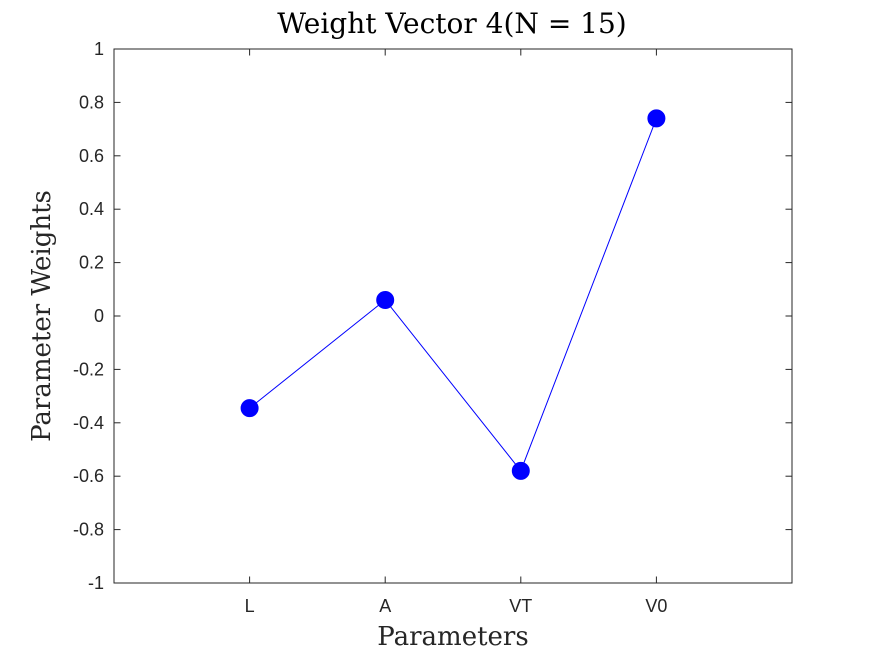 This screenshot has height=656, width=875. Describe the element at coordinates (99, 316) in the screenshot. I see `y-tick-label: 0` at that location.